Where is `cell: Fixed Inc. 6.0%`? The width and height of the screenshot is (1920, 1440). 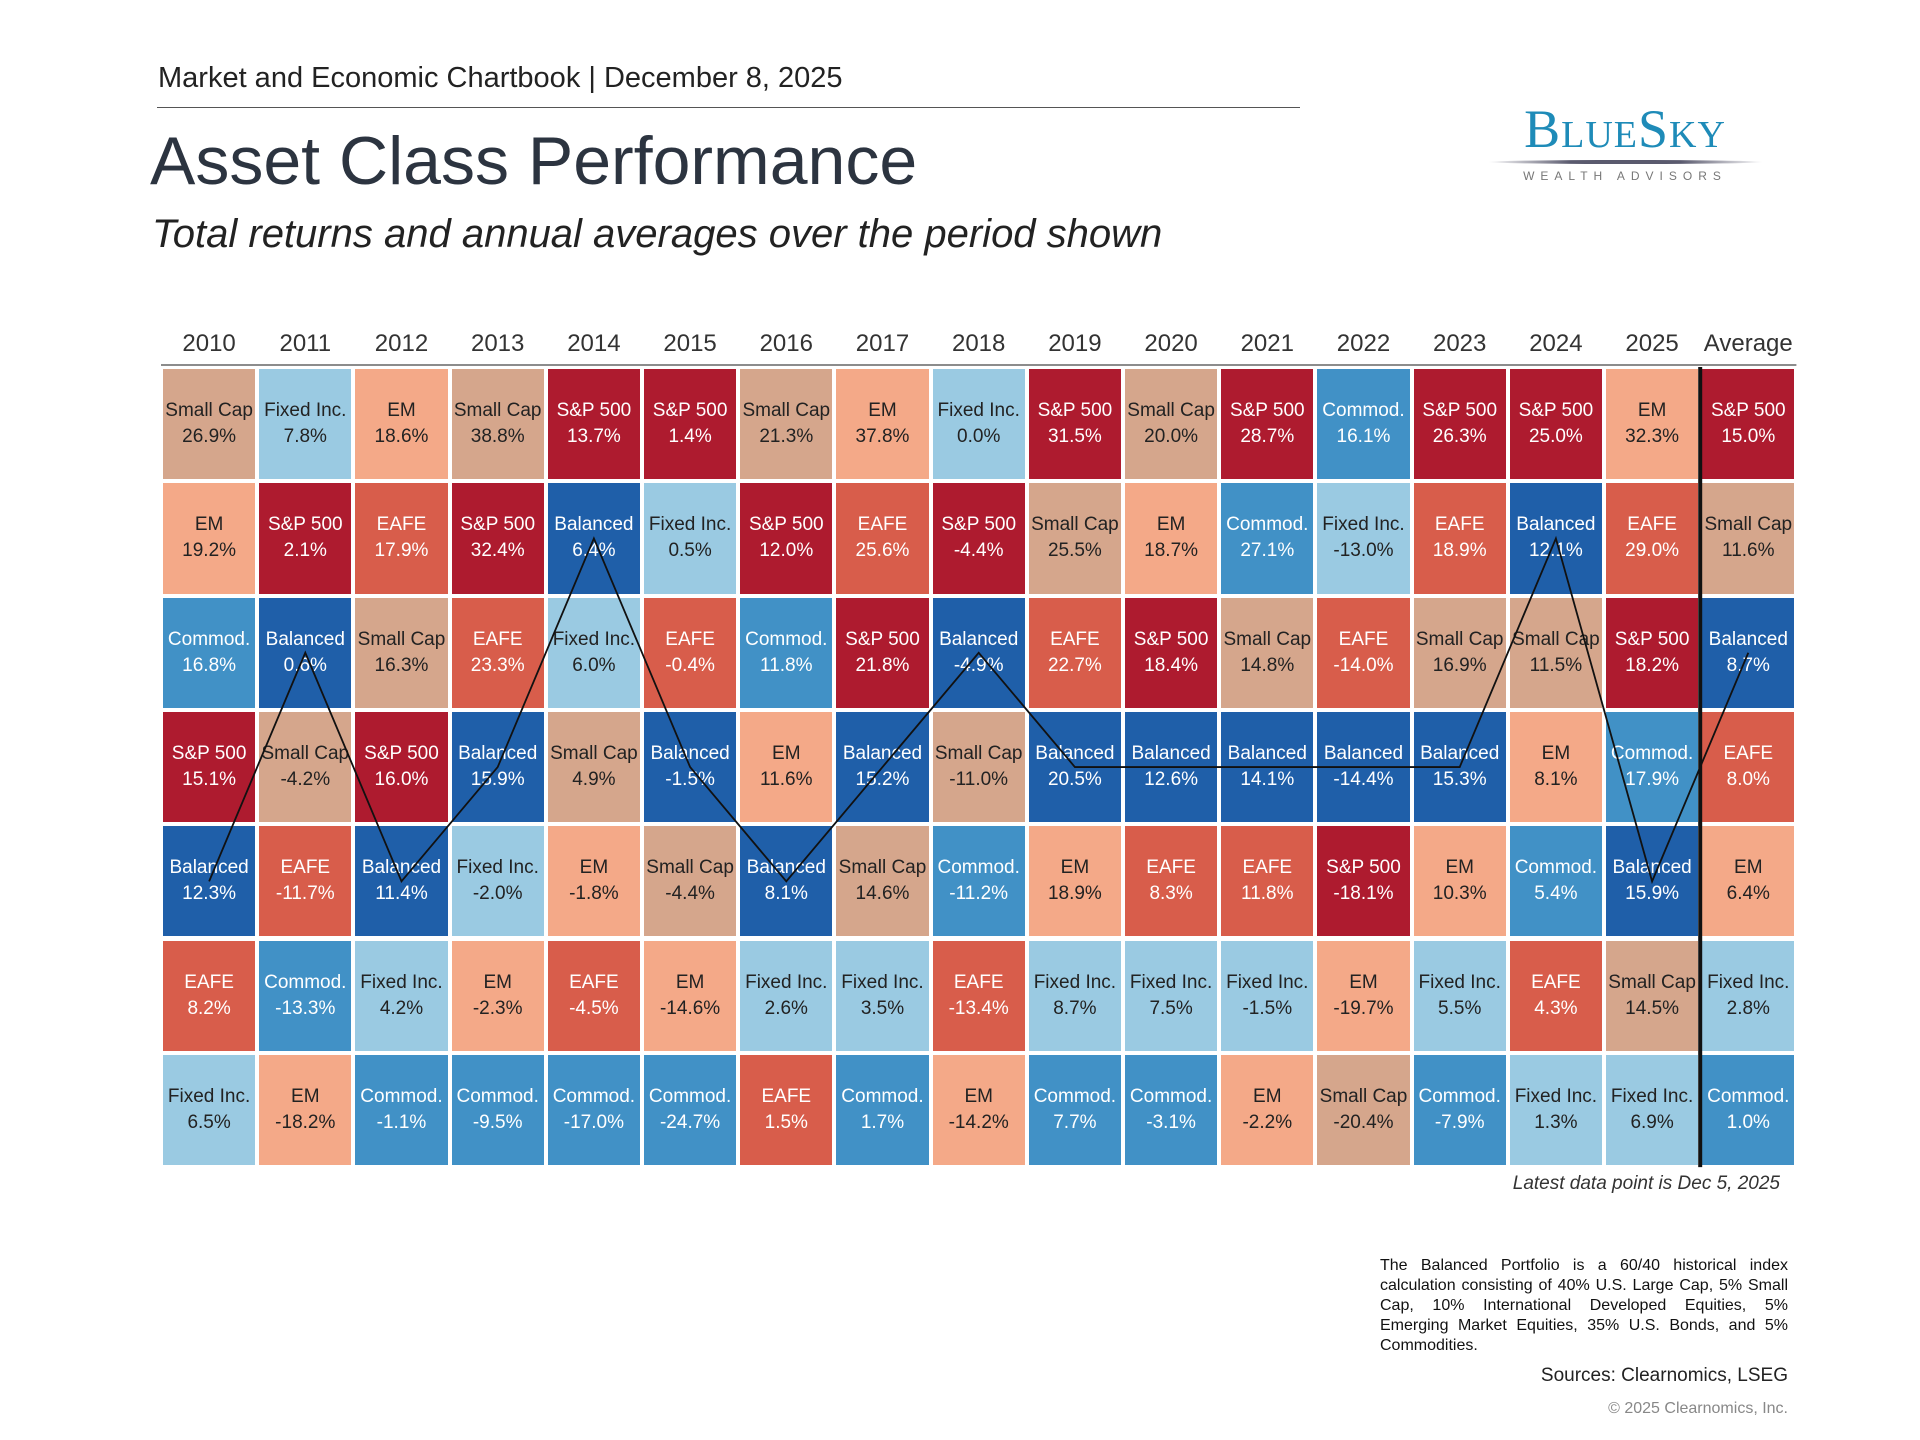 cell: Fixed Inc. 6.0% is located at coordinates (593, 652).